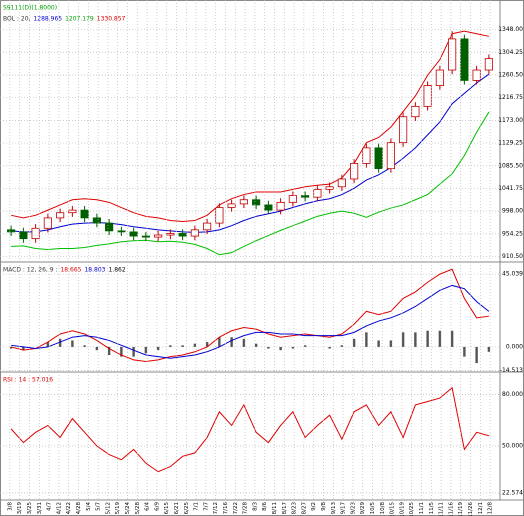 The image size is (524, 516). I want to click on x-tick-label: 10/15, so click(393, 509).